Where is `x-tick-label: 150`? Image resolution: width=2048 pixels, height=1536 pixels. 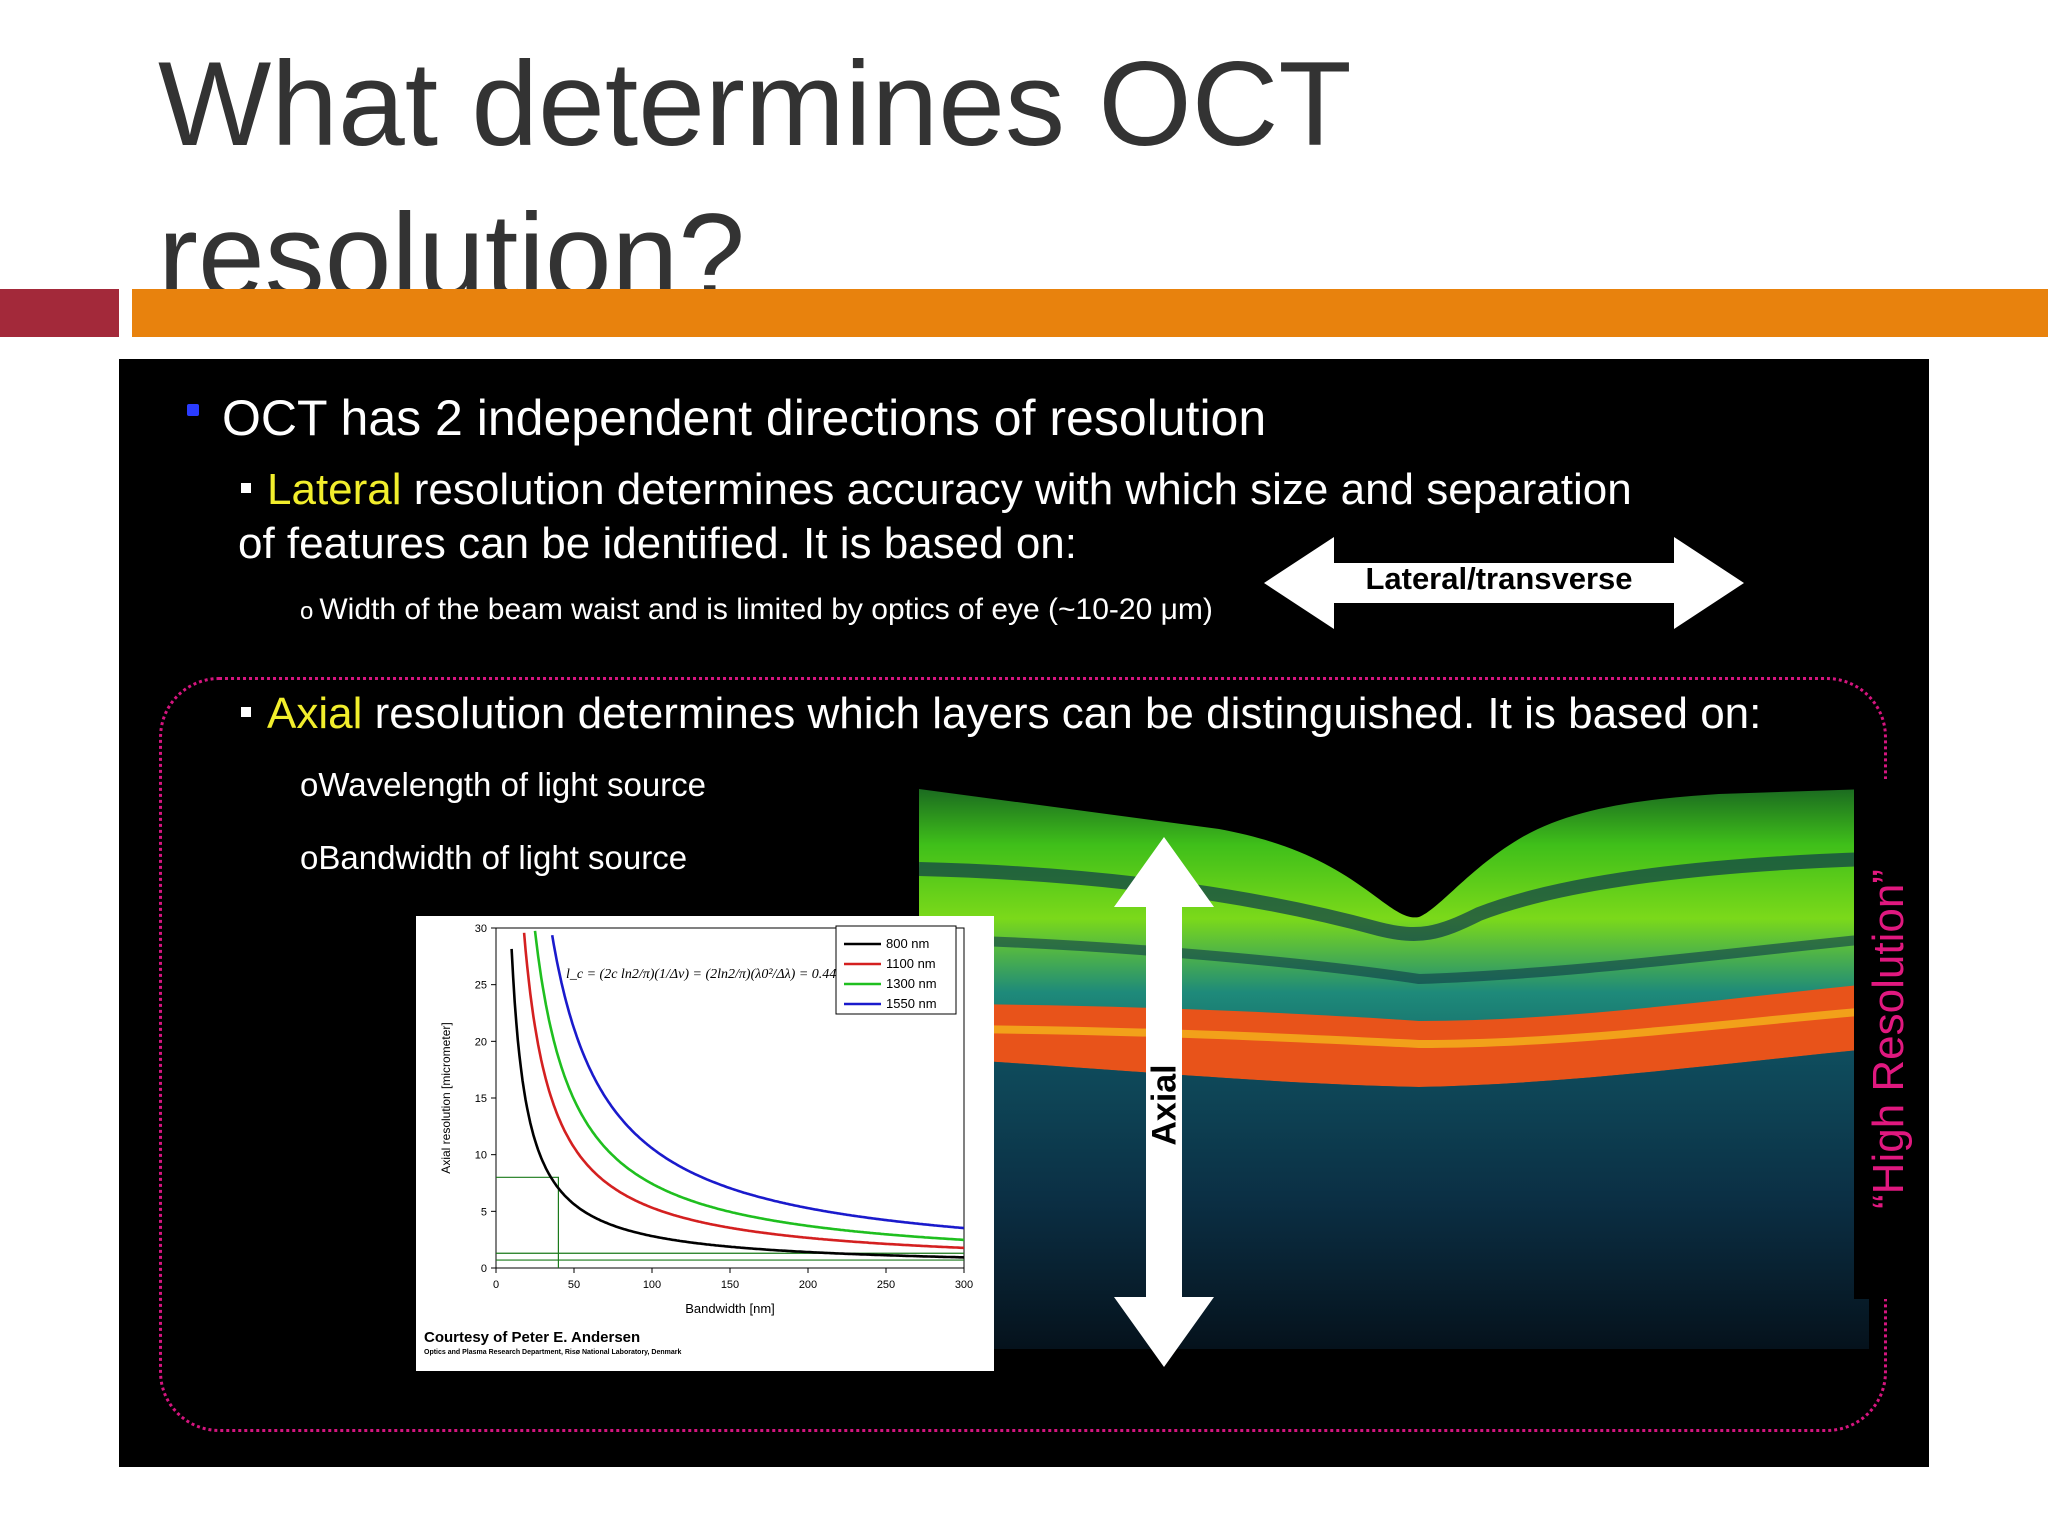
x-tick-label: 150 is located at coordinates (730, 1285).